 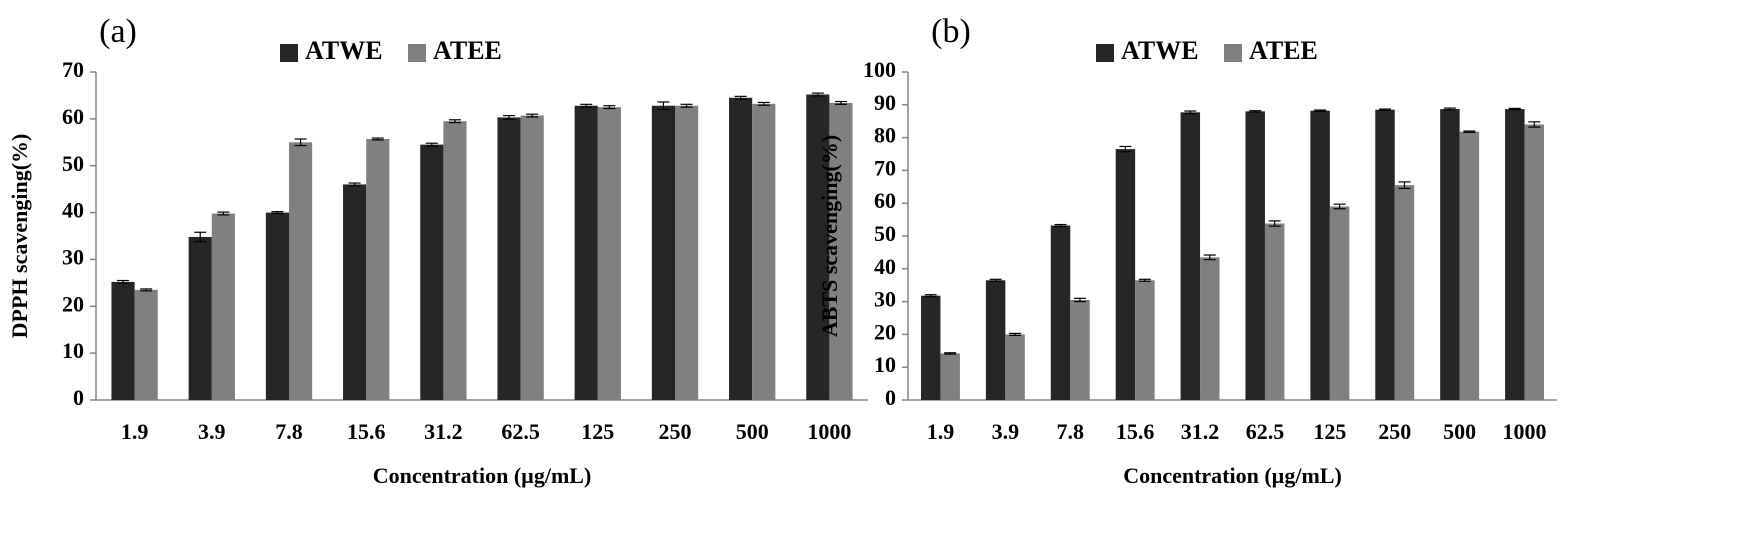 I want to click on panel-label: (b), so click(x=951, y=31).